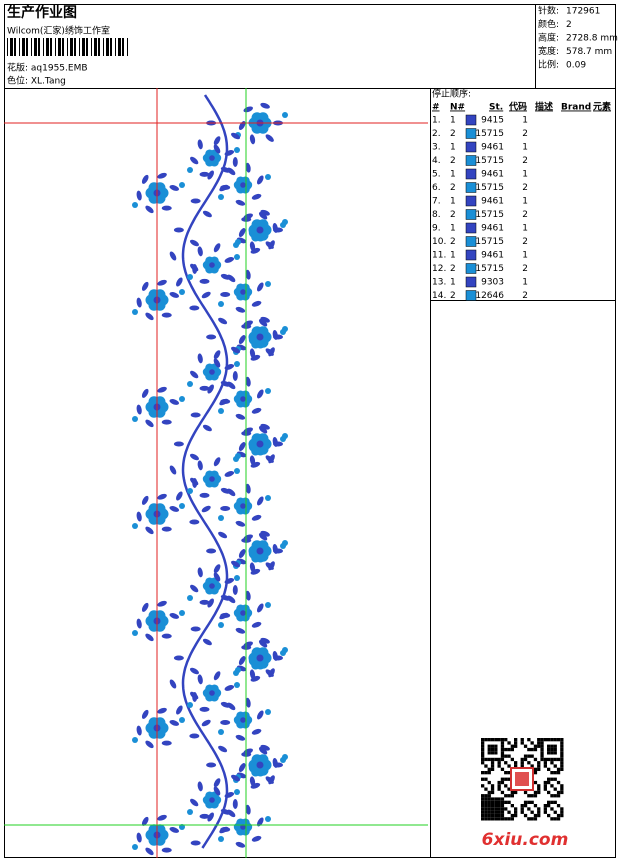 The width and height of the screenshot is (620, 860). Describe the element at coordinates (436, 202) in the screenshot. I see `row-index: 7.` at that location.